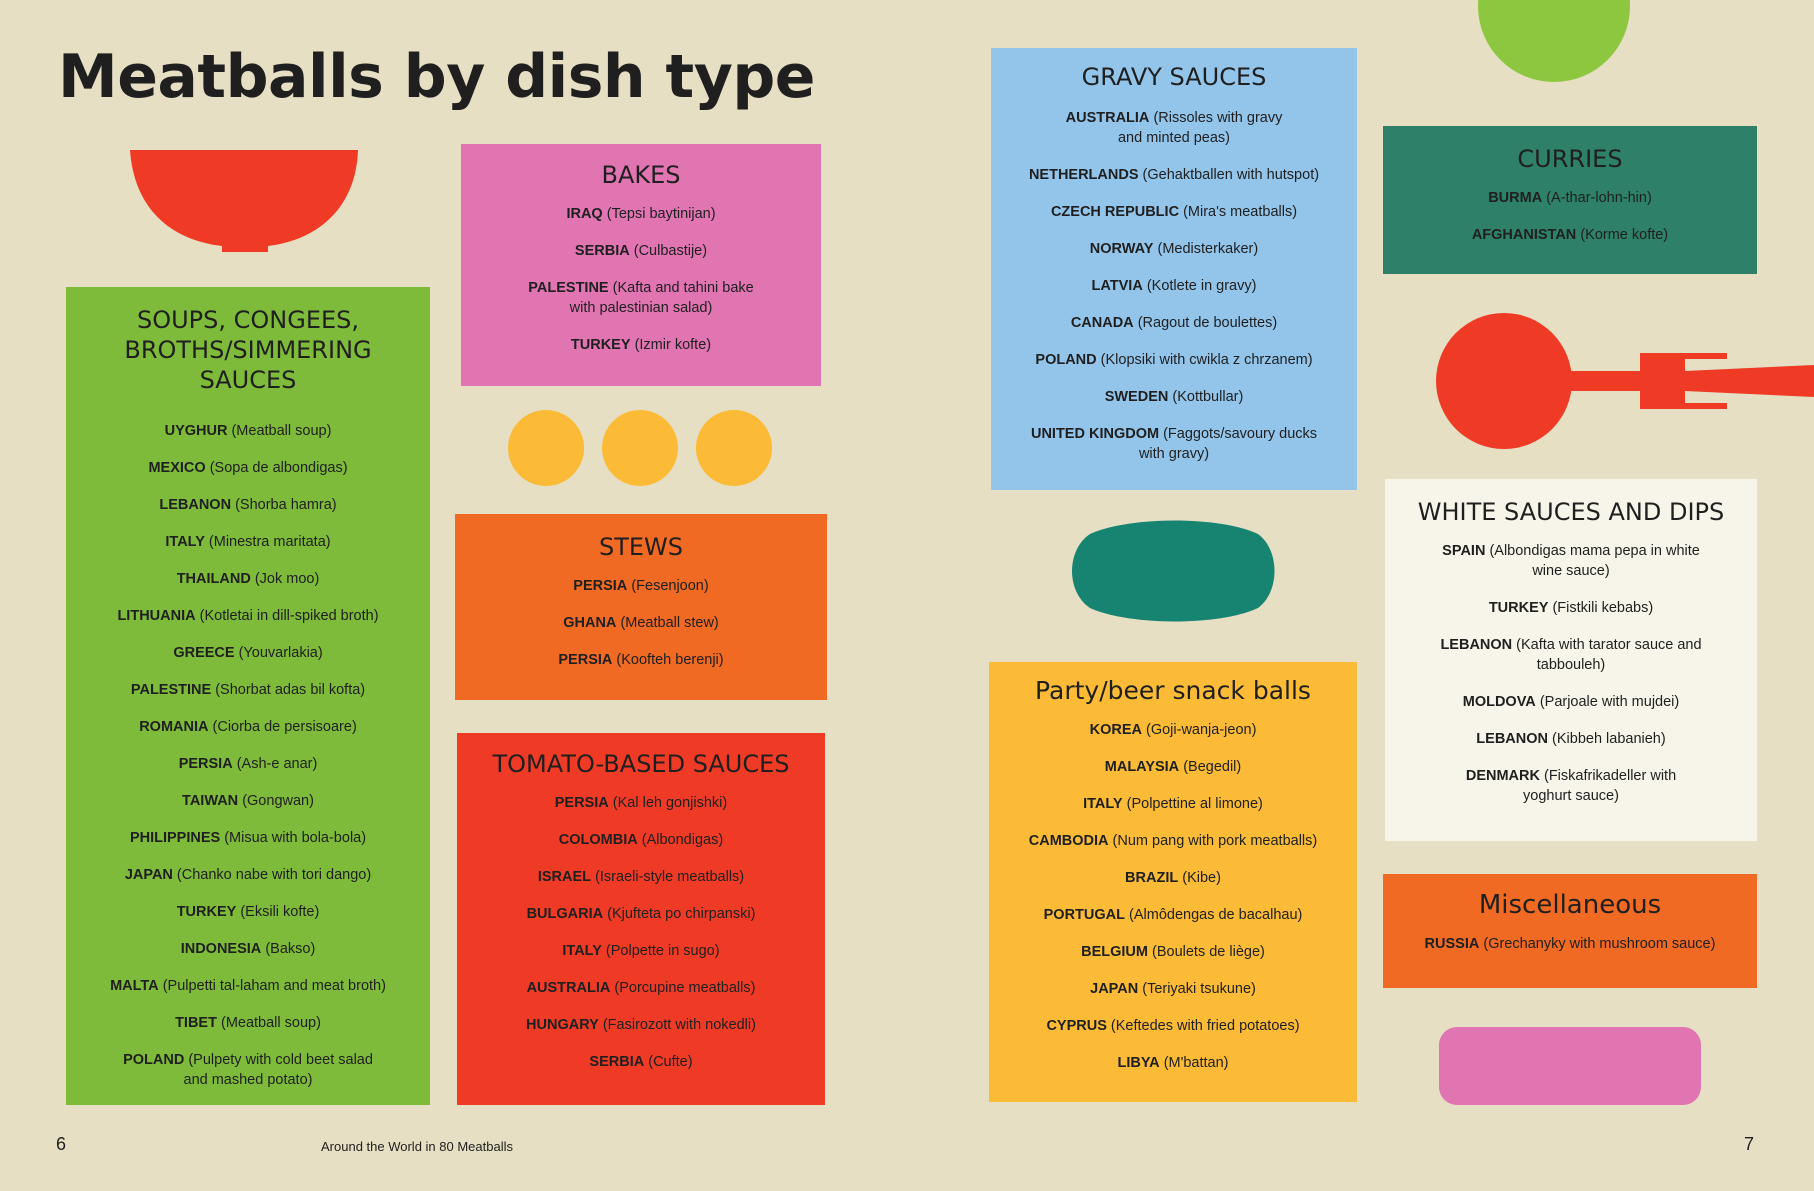 This screenshot has height=1191, width=1814. What do you see at coordinates (1625, 381) in the screenshot?
I see `fork-icon` at bounding box center [1625, 381].